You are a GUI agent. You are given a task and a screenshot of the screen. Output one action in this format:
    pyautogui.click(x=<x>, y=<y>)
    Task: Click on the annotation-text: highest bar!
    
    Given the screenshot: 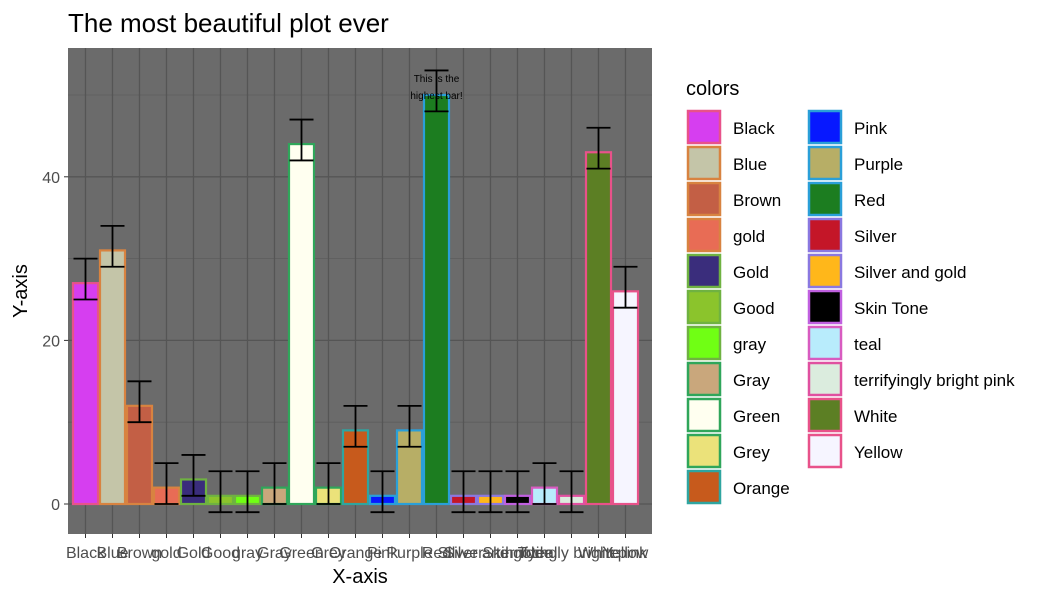 What is the action you would take?
    pyautogui.click(x=436, y=96)
    